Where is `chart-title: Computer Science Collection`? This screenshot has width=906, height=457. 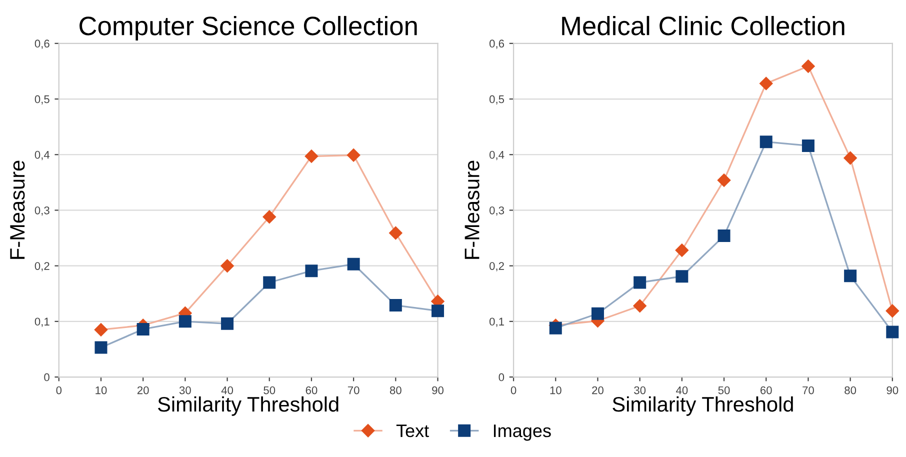 chart-title: Computer Science Collection is located at coordinates (248, 28).